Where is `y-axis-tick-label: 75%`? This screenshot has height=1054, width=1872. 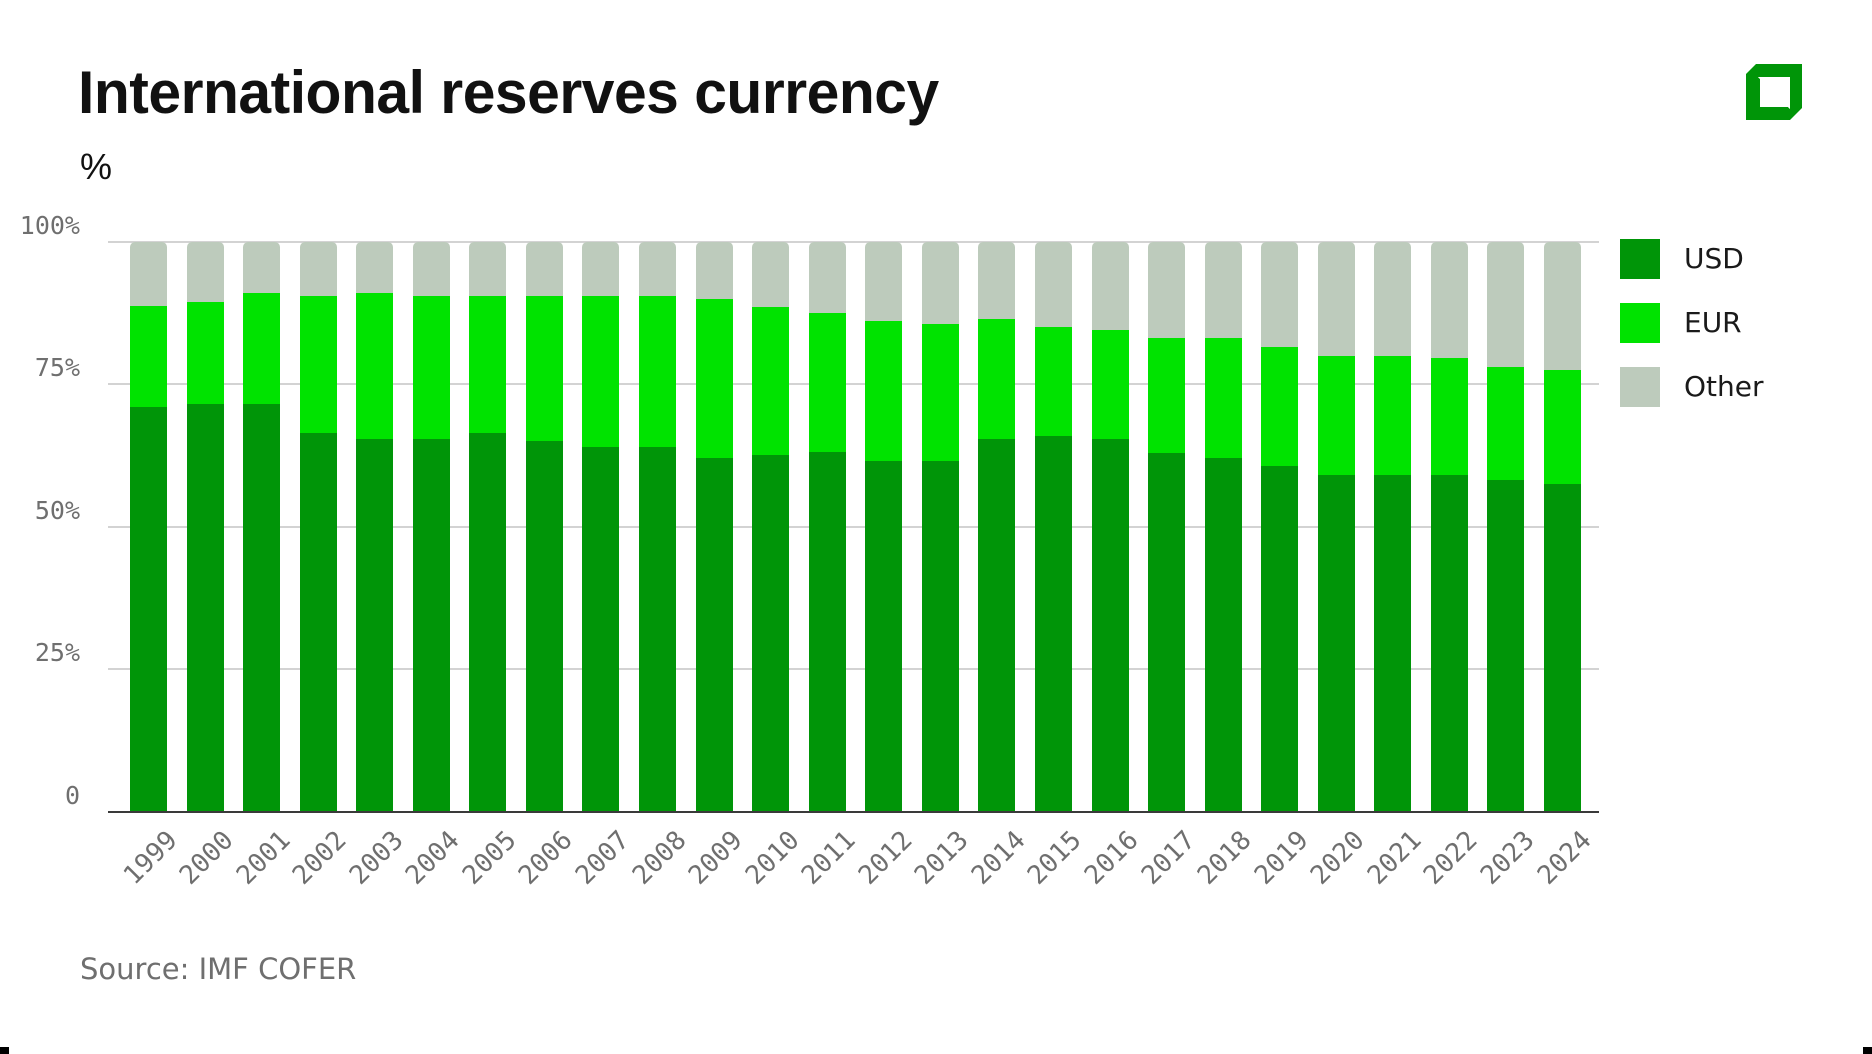 y-axis-tick-label: 75% is located at coordinates (57, 368).